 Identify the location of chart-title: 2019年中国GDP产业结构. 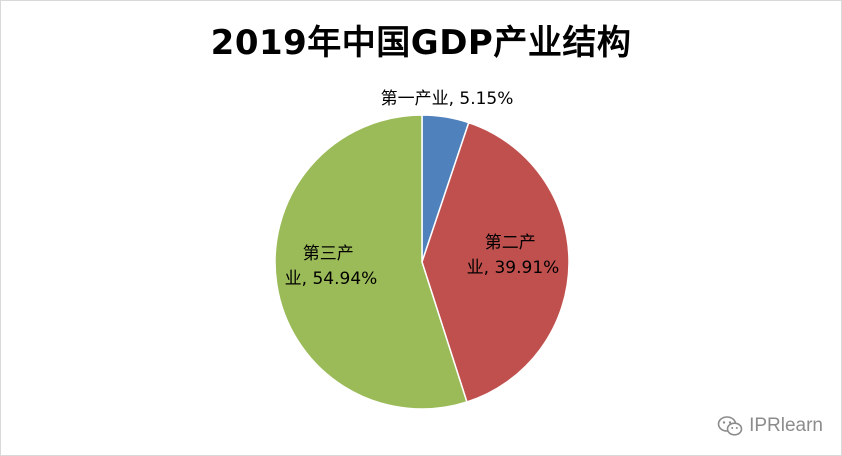
(421, 43).